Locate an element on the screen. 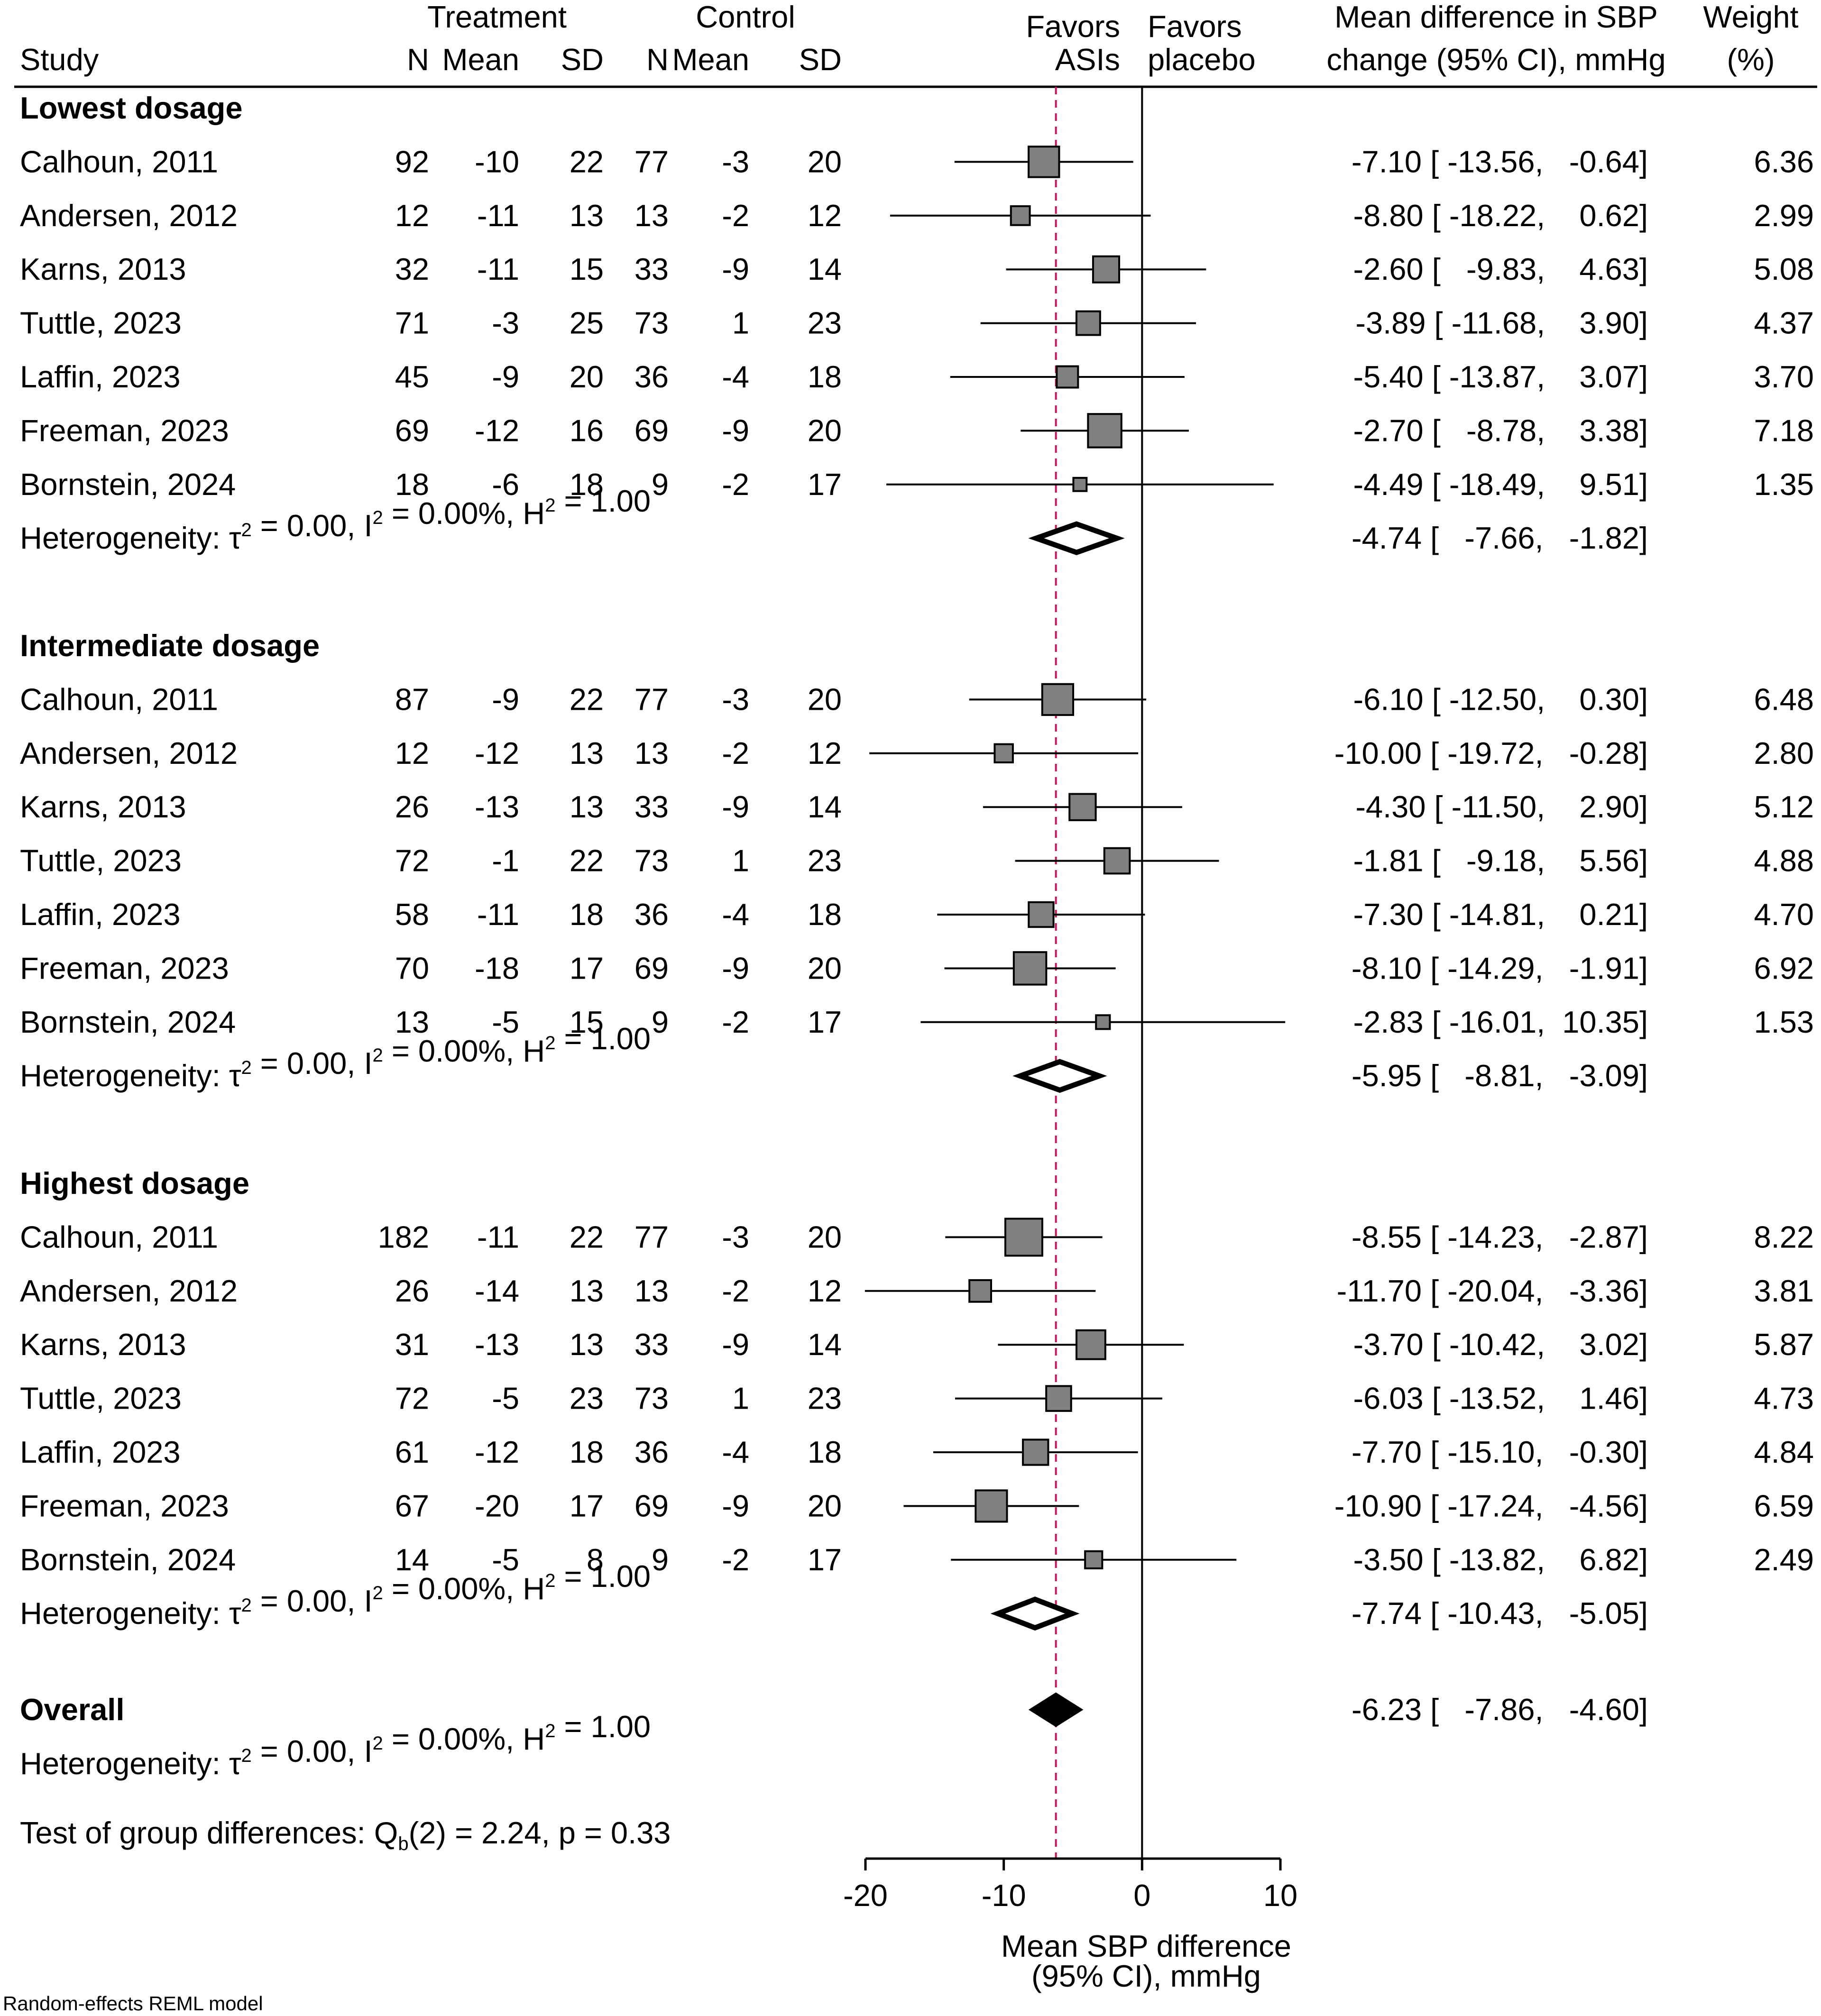 The image size is (1821, 2016). control-n: 73 is located at coordinates (652, 1398).